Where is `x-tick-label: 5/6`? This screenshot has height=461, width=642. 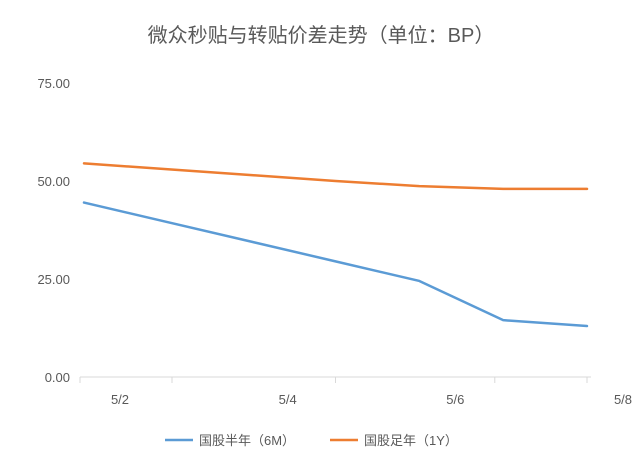 x-tick-label: 5/6 is located at coordinates (455, 399).